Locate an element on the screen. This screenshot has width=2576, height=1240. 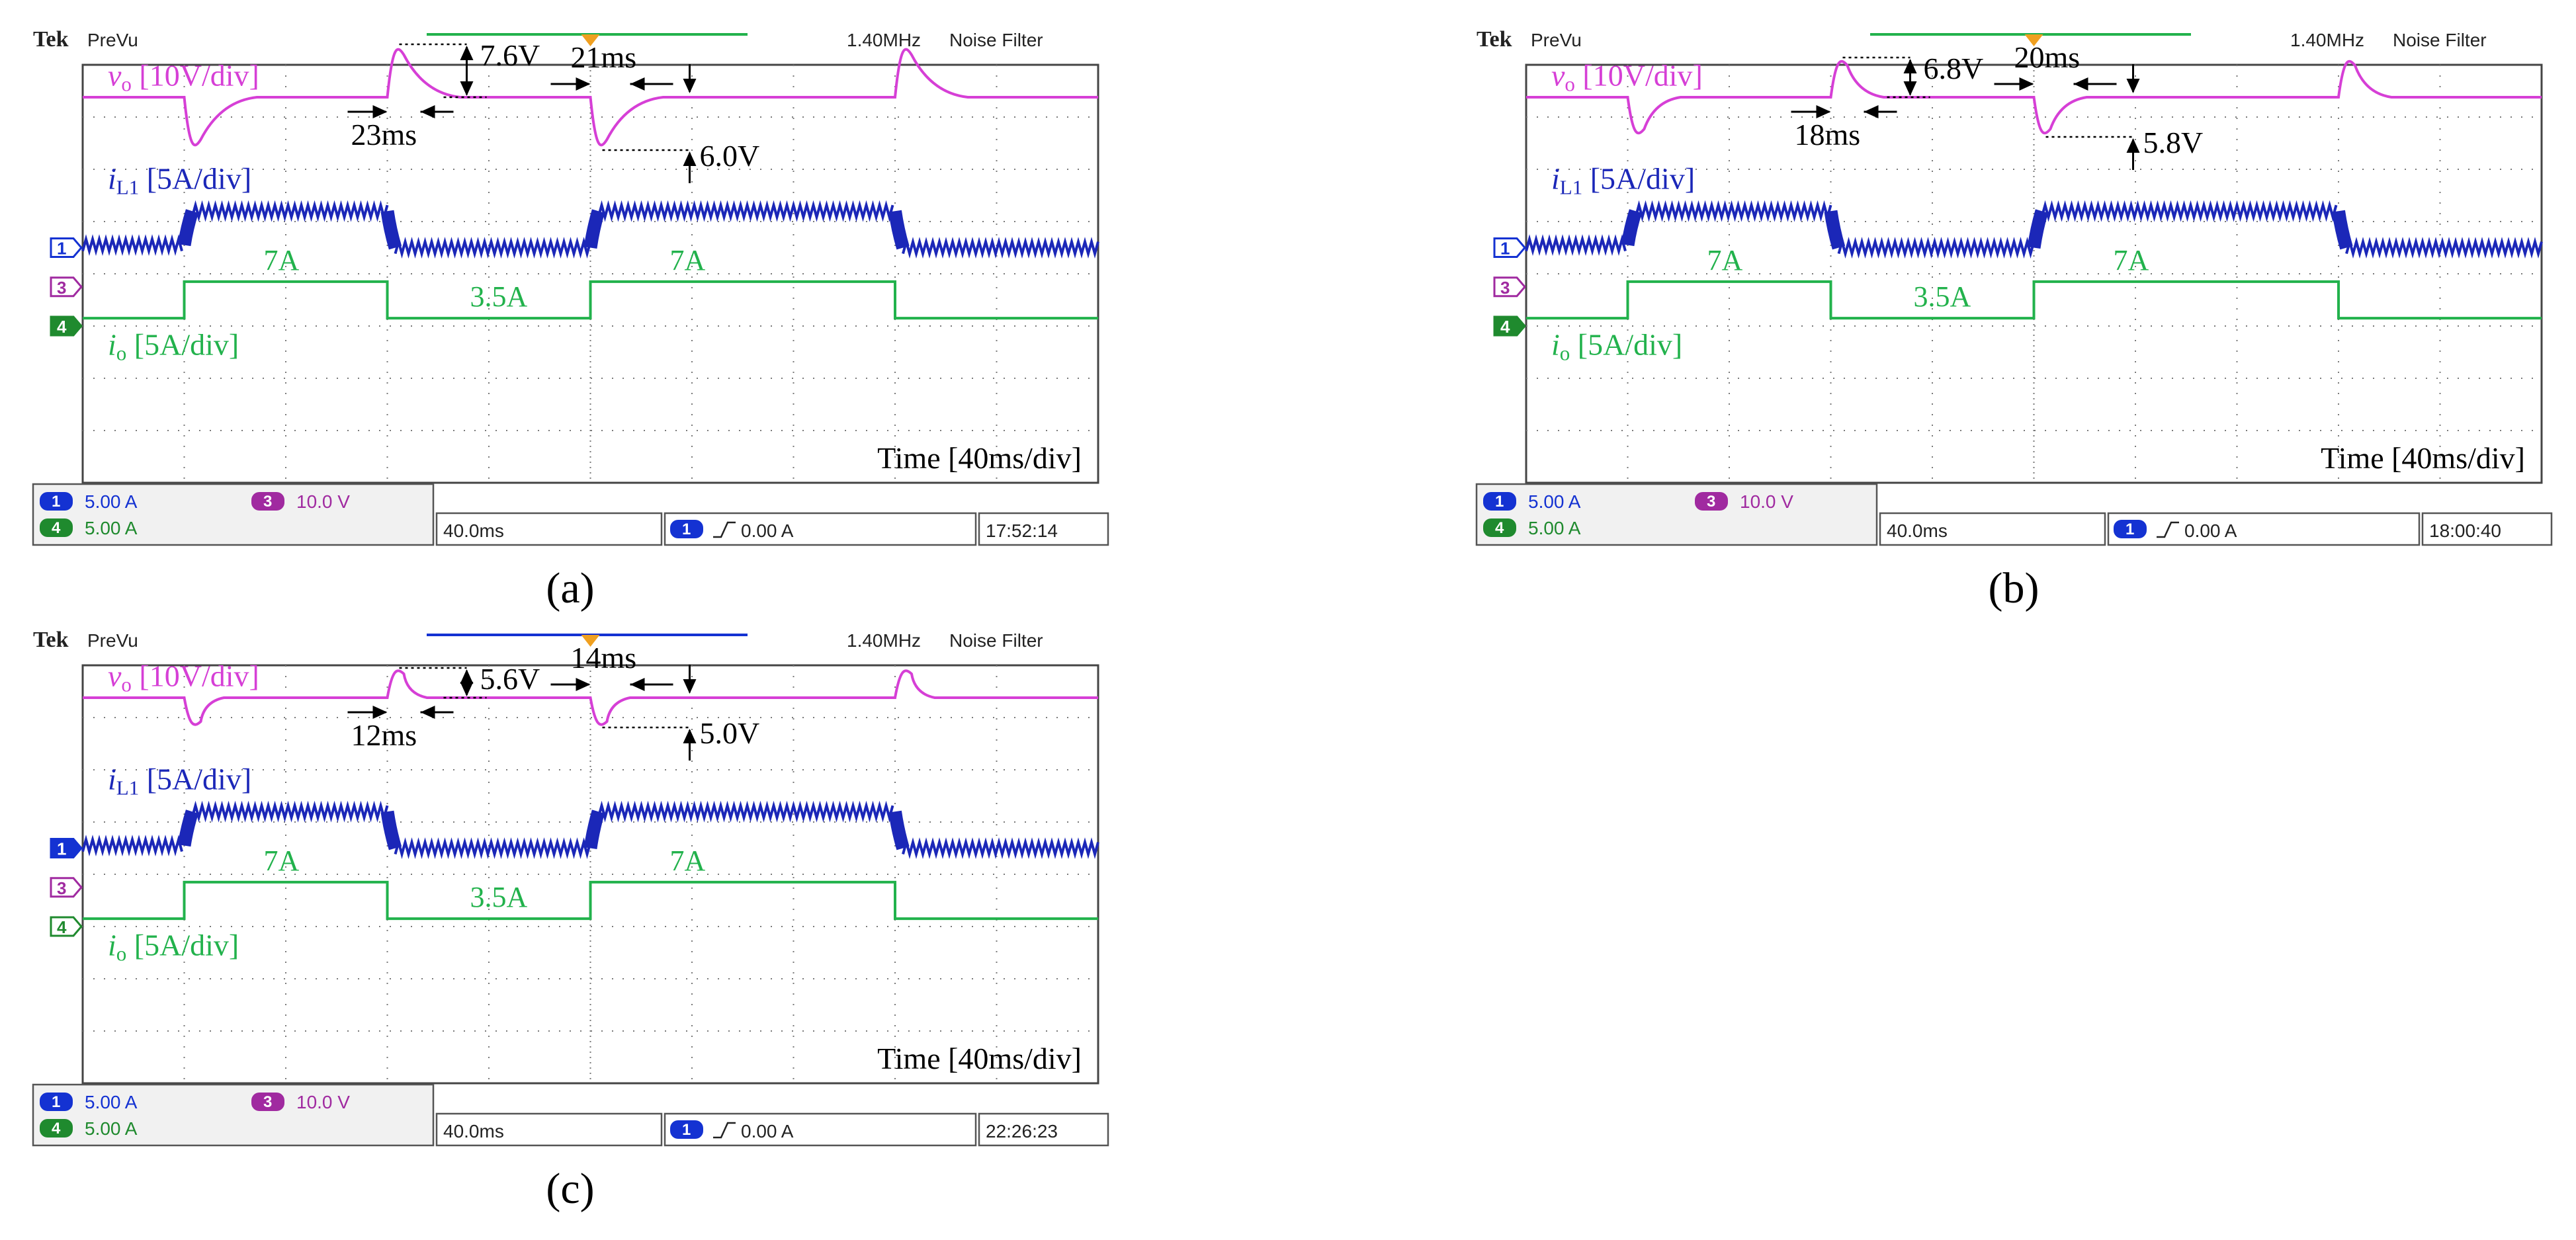
io-trace is located at coordinates (590, 300).